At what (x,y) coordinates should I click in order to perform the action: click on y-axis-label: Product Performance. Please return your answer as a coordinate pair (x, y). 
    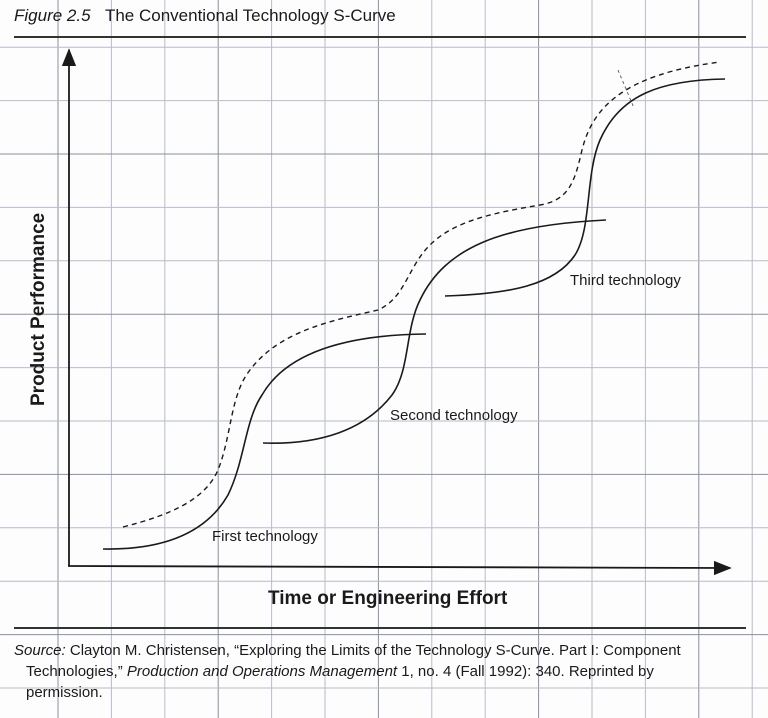
    Looking at the image, I should click on (38, 309).